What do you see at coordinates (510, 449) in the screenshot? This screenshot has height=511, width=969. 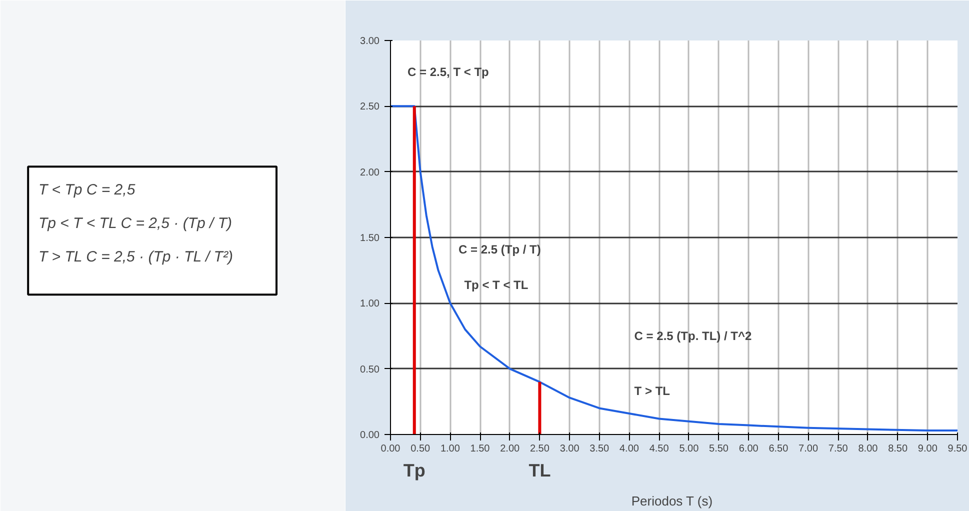 I see `x-tick-label: 2.00` at bounding box center [510, 449].